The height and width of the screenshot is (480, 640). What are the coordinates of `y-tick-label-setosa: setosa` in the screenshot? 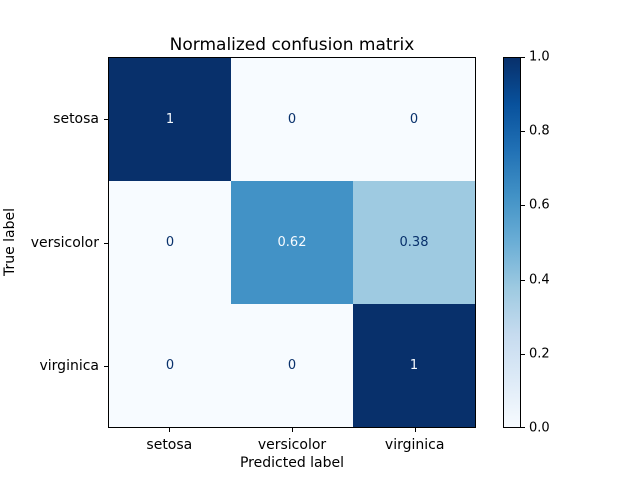 It's located at (76, 118).